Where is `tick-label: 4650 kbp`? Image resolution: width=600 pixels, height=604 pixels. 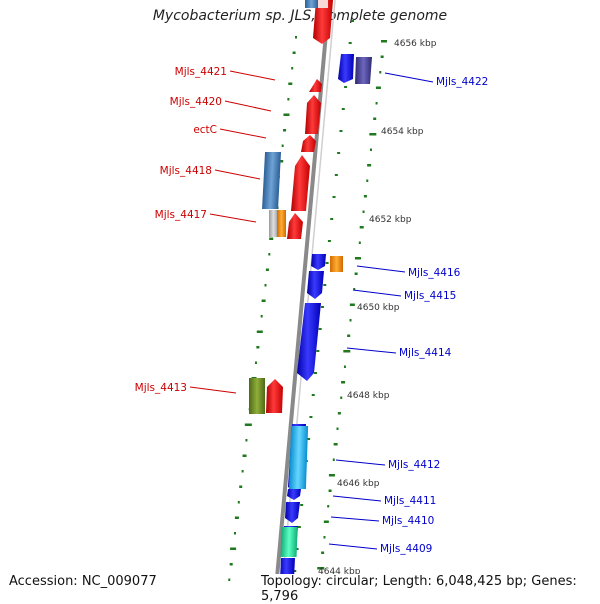 tick-label: 4650 kbp is located at coordinates (378, 308).